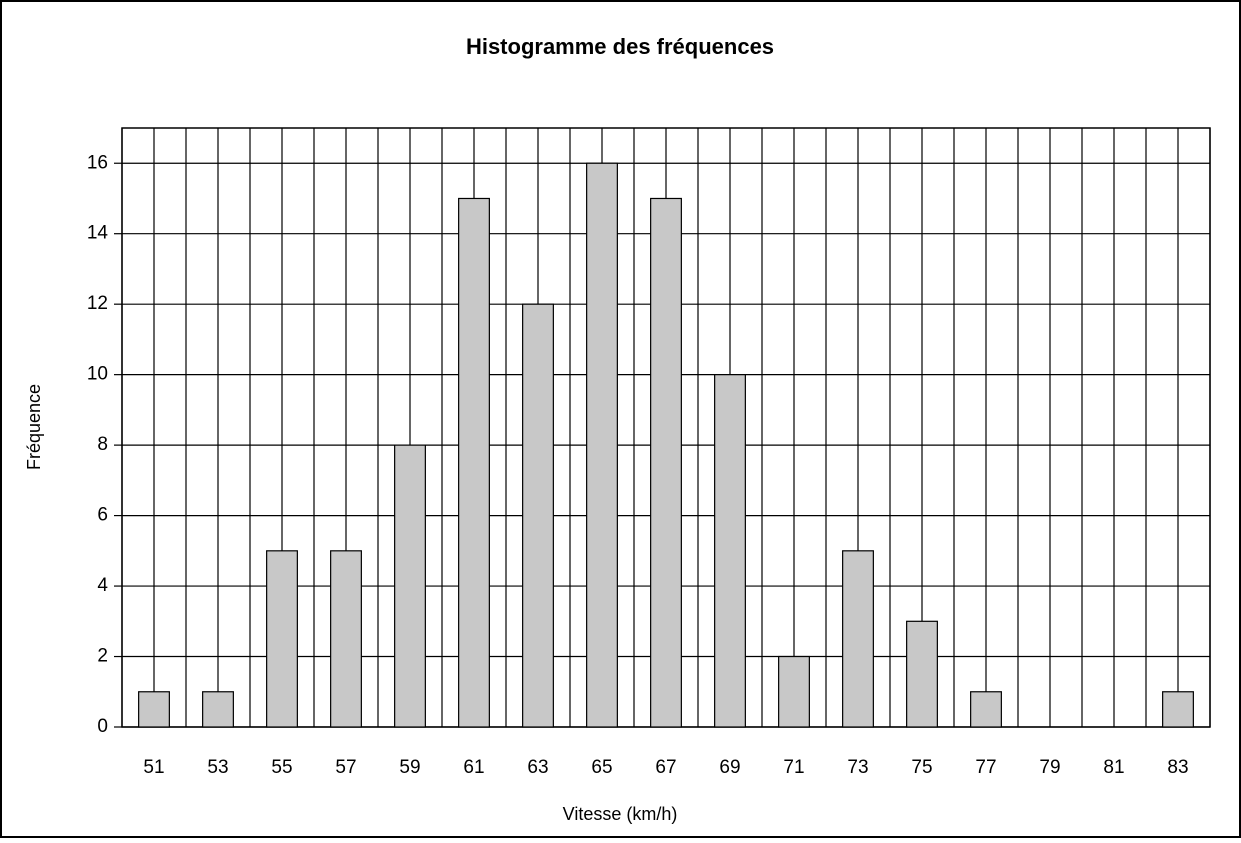 Image resolution: width=1241 pixels, height=843 pixels. What do you see at coordinates (102, 656) in the screenshot?
I see `y-tick-label: 2` at bounding box center [102, 656].